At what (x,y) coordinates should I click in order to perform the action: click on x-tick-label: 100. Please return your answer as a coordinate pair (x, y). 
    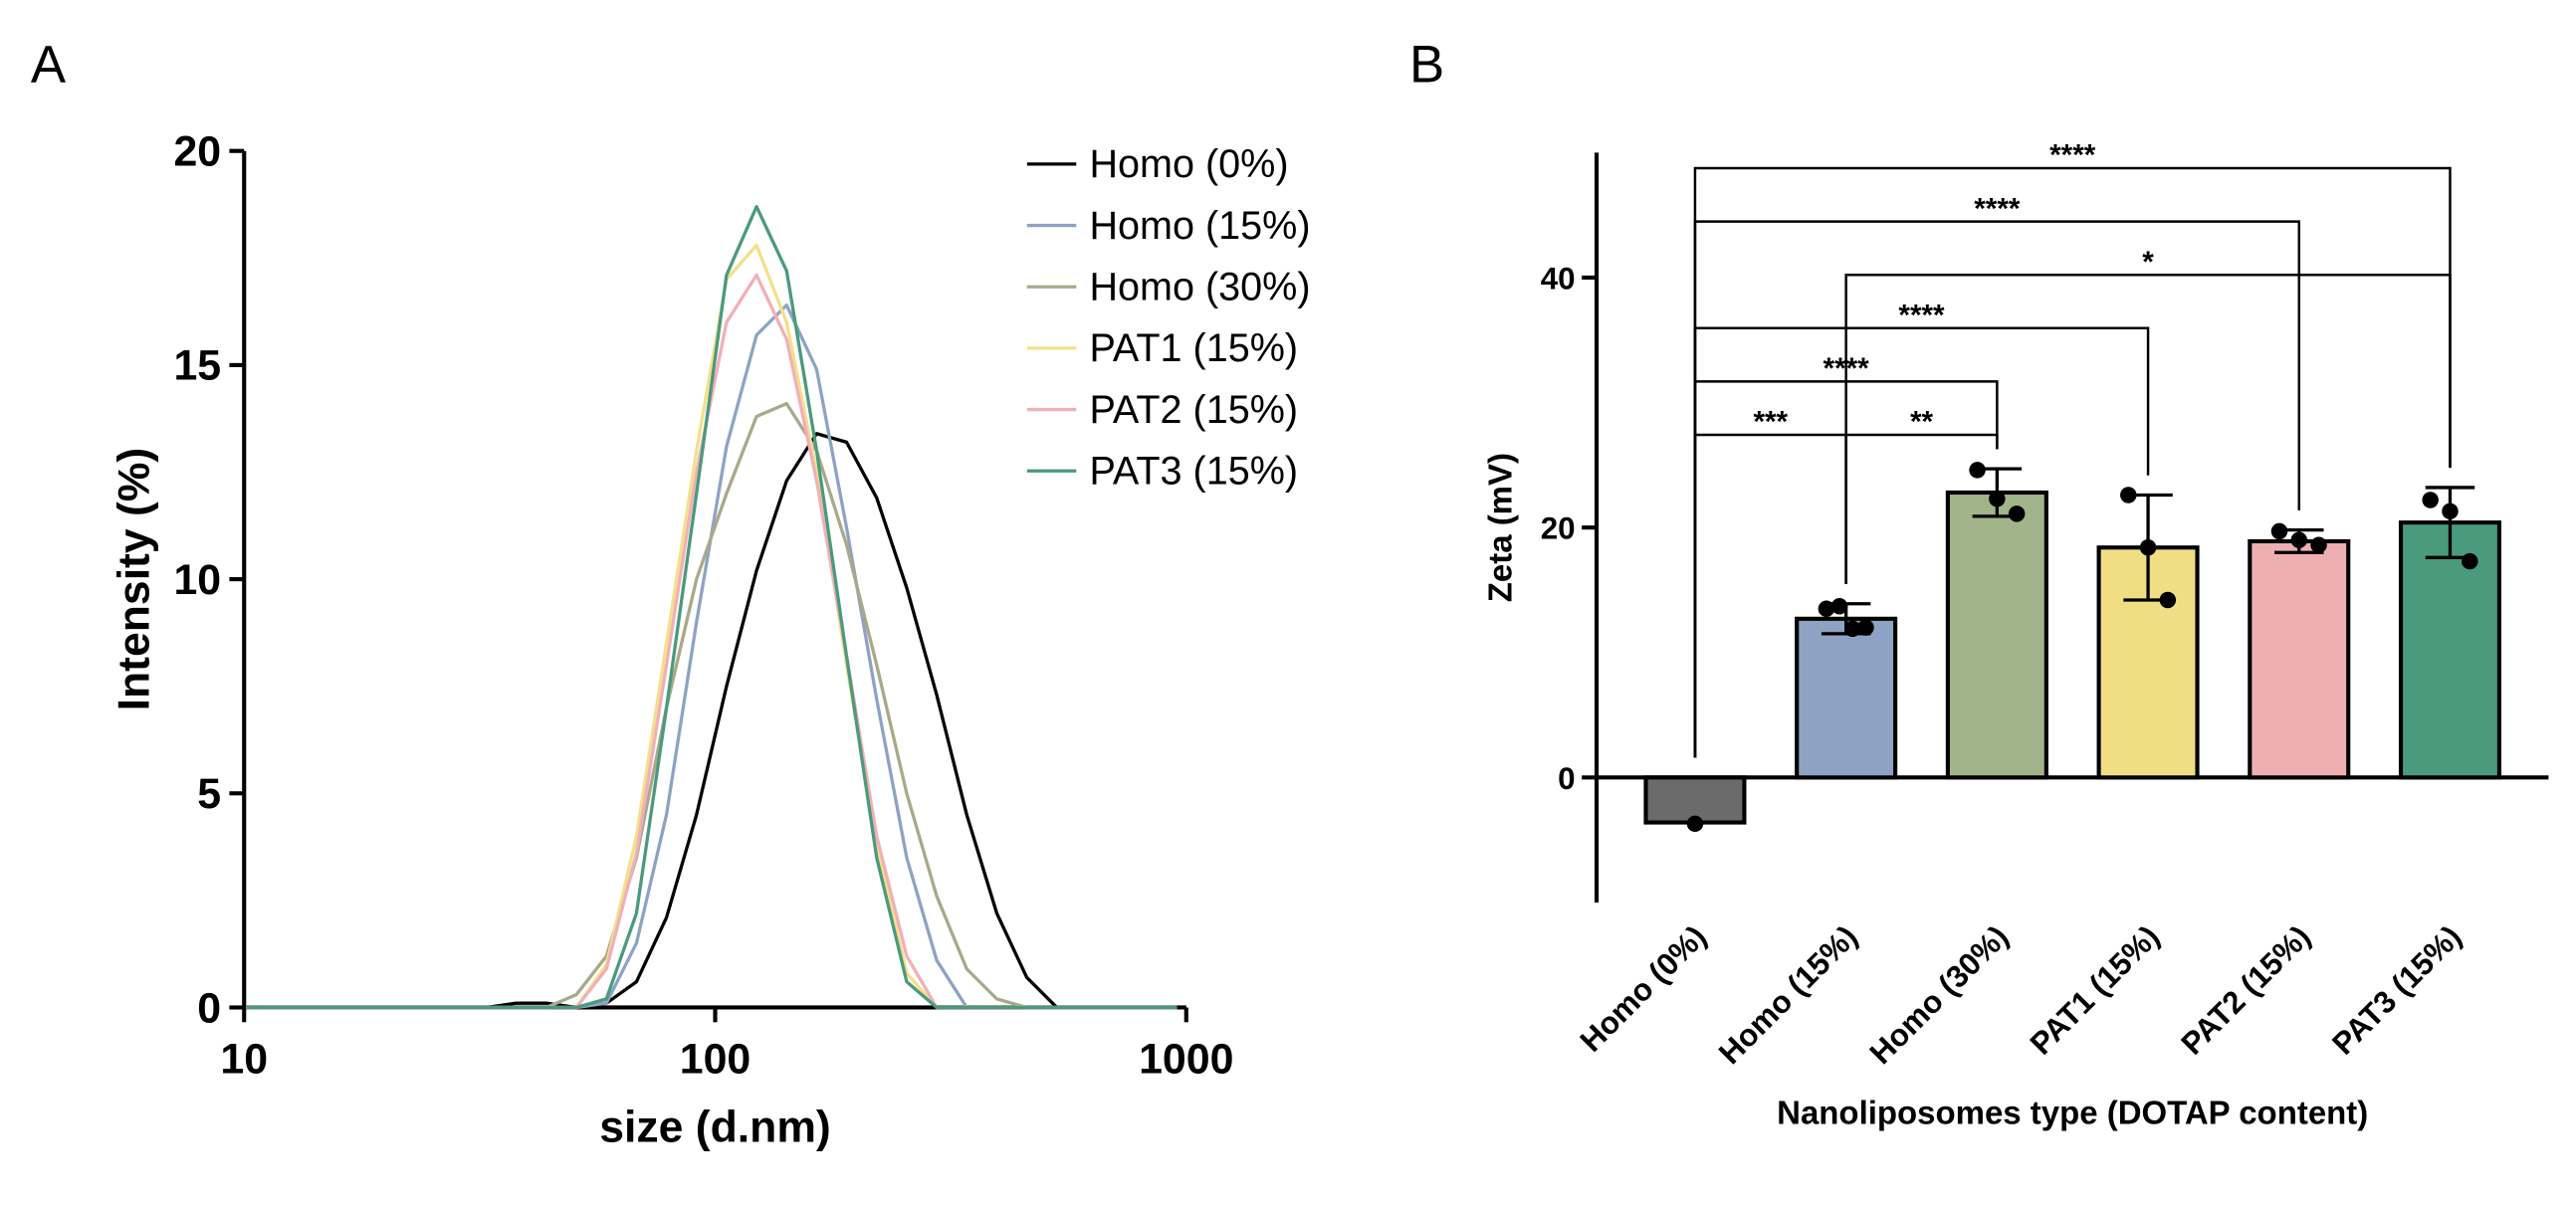
    Looking at the image, I should click on (715, 1059).